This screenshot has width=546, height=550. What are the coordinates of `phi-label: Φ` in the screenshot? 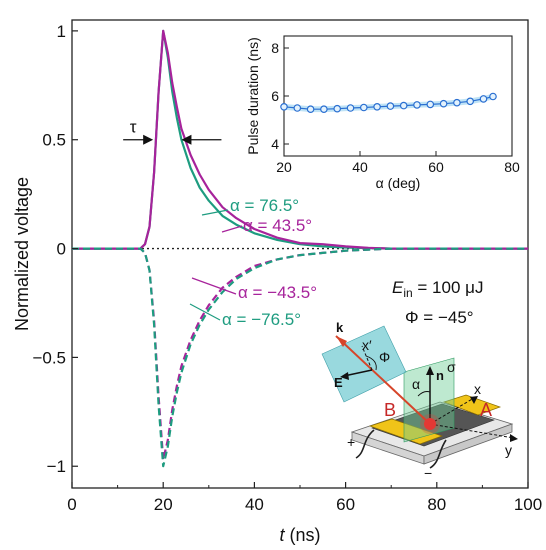 It's located at (384, 357).